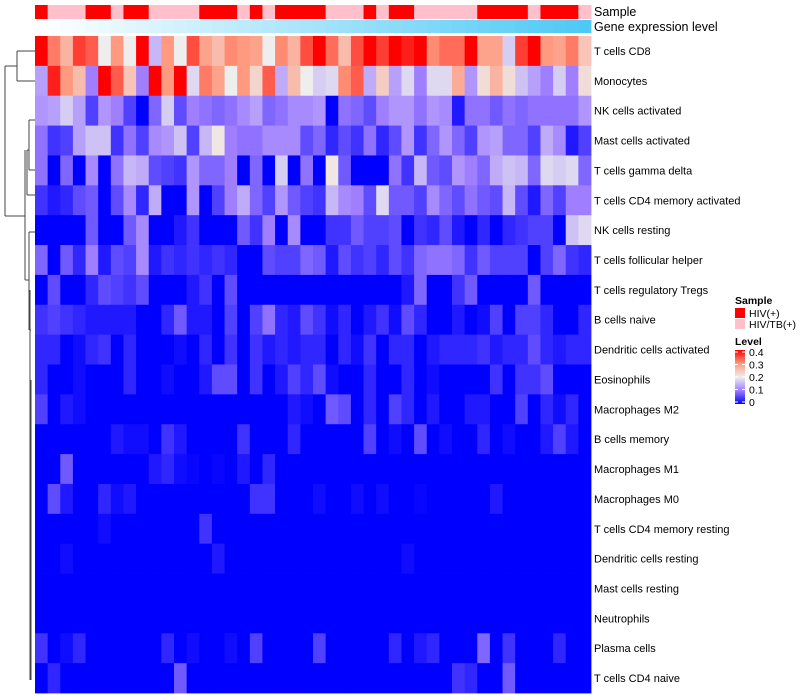 The image size is (800, 700). What do you see at coordinates (622, 619) in the screenshot?
I see `row-label: Neutrophils` at bounding box center [622, 619].